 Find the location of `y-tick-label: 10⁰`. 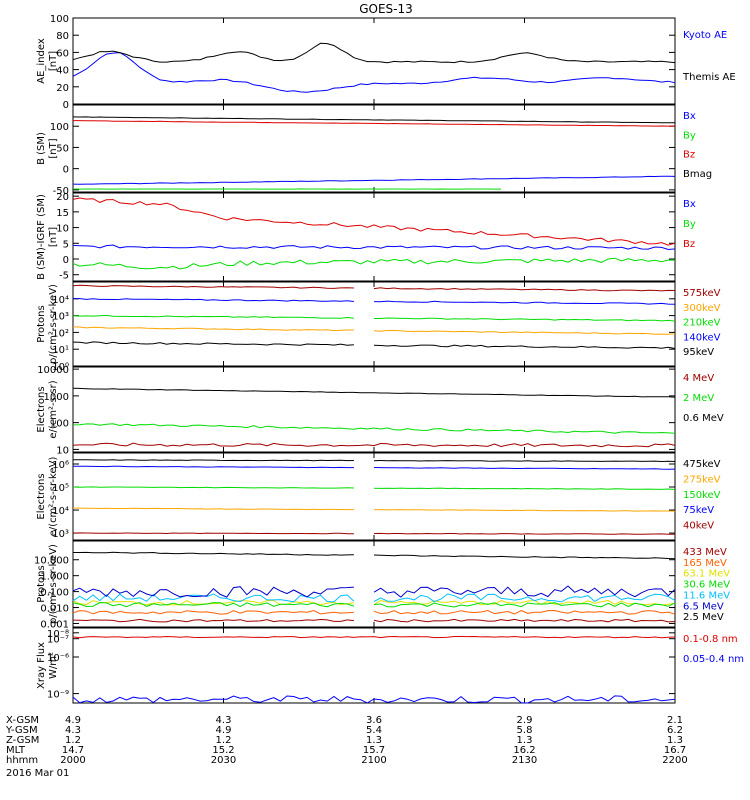

y-tick-label: 10⁰ is located at coordinates (60, 367).